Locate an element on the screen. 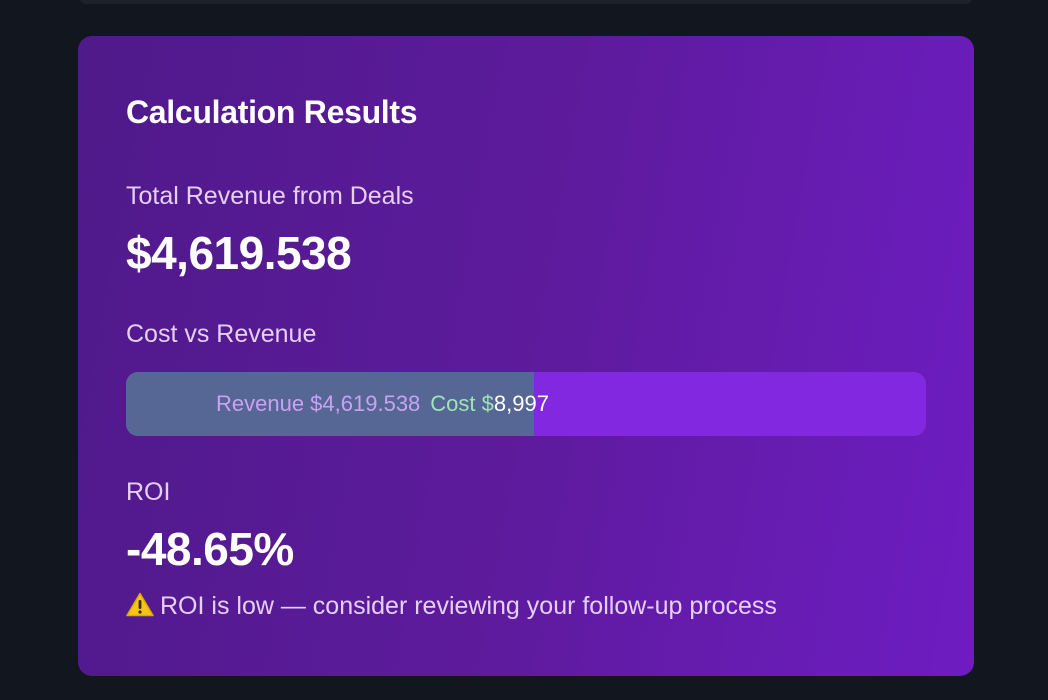 The image size is (1048, 700). cost-vs-revenue-bar: Revenue $4,619.538 Cost $8,997 is located at coordinates (526, 404).